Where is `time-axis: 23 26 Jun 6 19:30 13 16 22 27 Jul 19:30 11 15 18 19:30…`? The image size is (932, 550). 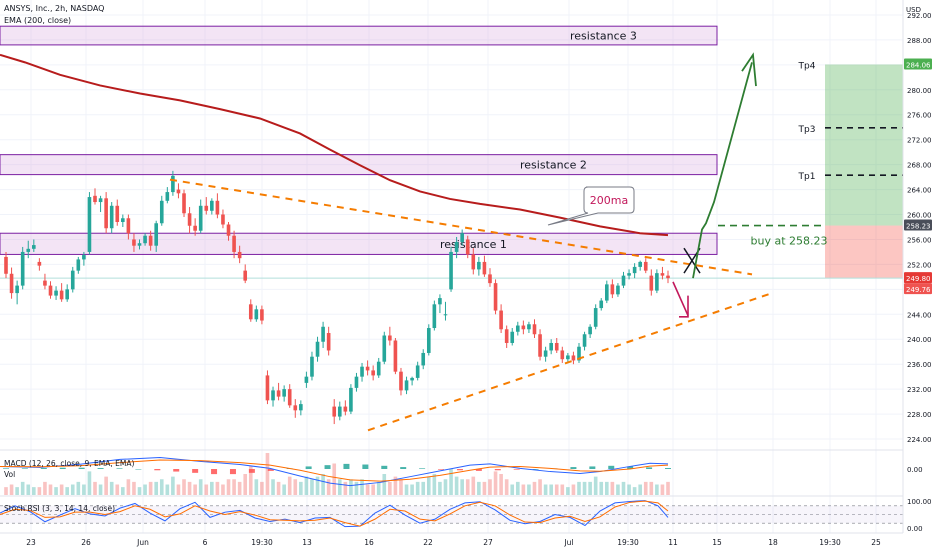
time-axis: 23 26 Jun 6 19:30 13 16 22 27 Jul 19:30 11 15 18 19:30… is located at coordinates (453, 542).